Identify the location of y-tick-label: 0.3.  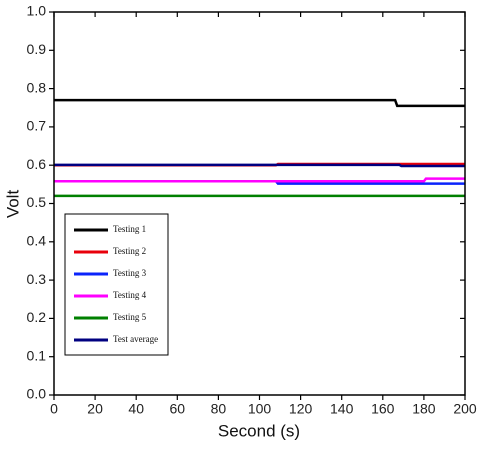
(37, 279).